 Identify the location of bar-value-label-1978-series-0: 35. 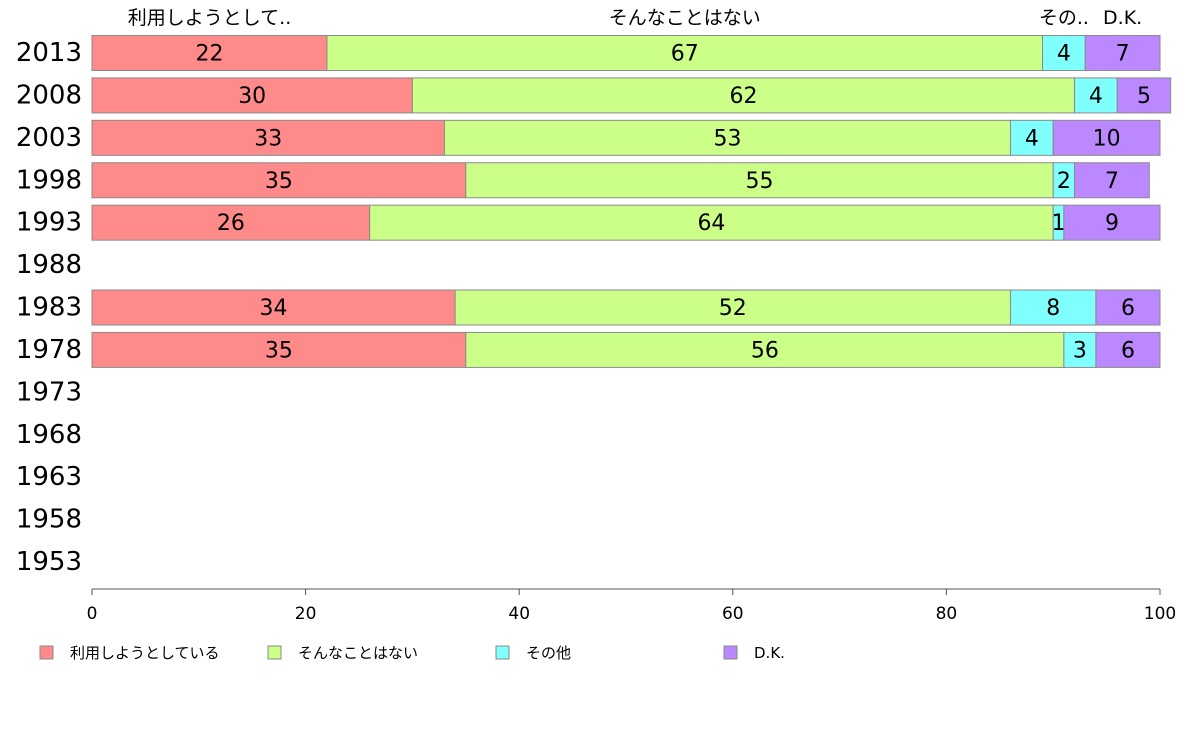
(279, 350).